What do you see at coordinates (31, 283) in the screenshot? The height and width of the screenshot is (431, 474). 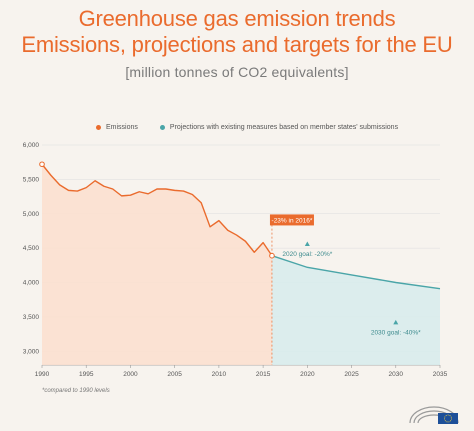 I see `y-tick-label: 4,000` at bounding box center [31, 283].